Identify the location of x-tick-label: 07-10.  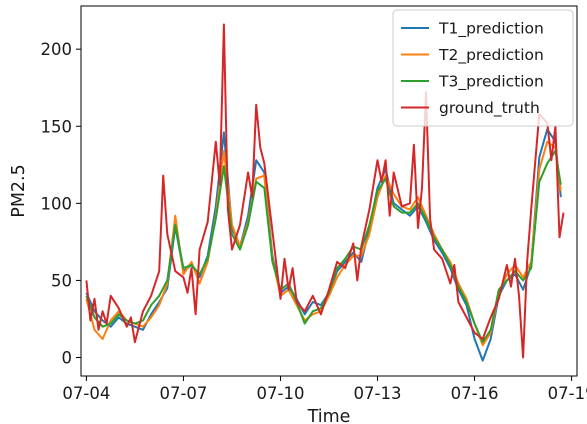
(281, 393).